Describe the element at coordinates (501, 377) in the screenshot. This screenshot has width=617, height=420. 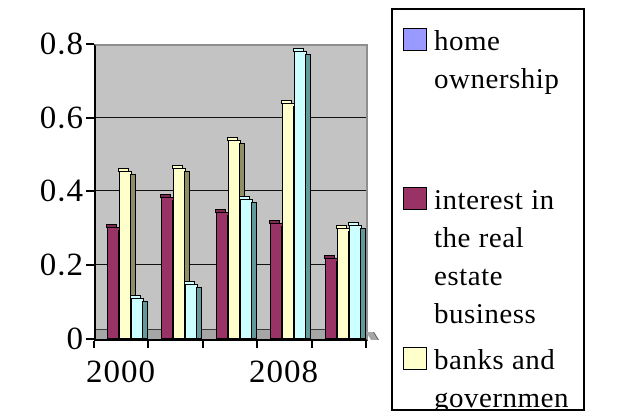
I see `legend-label-banks-and-government: banks and governmen` at that location.